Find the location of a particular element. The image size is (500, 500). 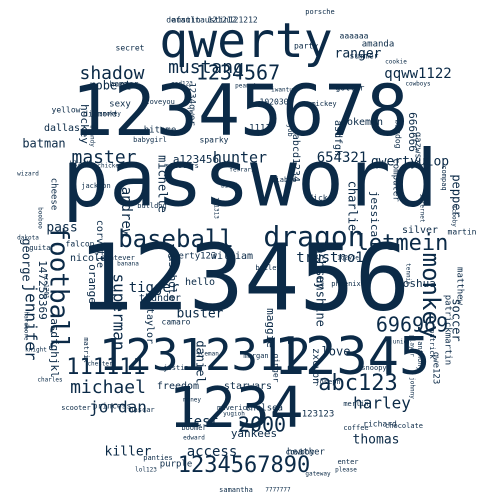

cloud-word-sexy: sexy is located at coordinates (120, 105).